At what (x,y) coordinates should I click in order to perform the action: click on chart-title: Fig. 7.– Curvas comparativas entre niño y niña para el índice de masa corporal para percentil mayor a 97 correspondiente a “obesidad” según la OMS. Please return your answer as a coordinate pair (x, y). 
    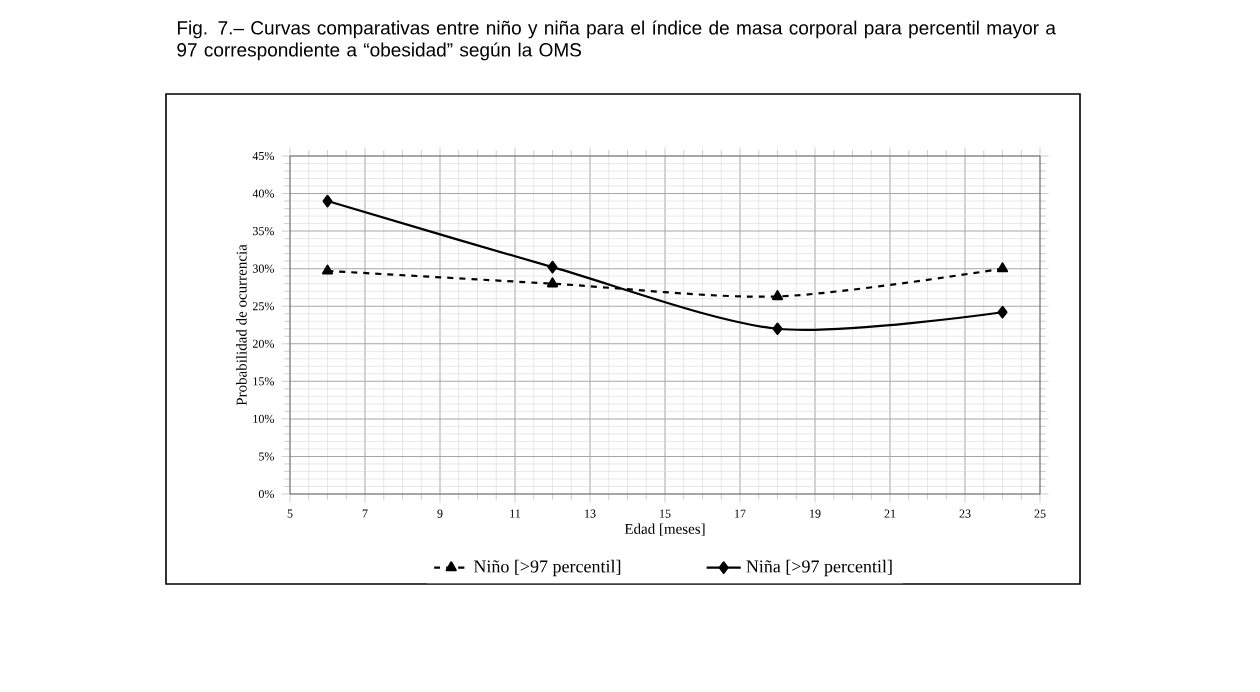
    Looking at the image, I should click on (616, 40).